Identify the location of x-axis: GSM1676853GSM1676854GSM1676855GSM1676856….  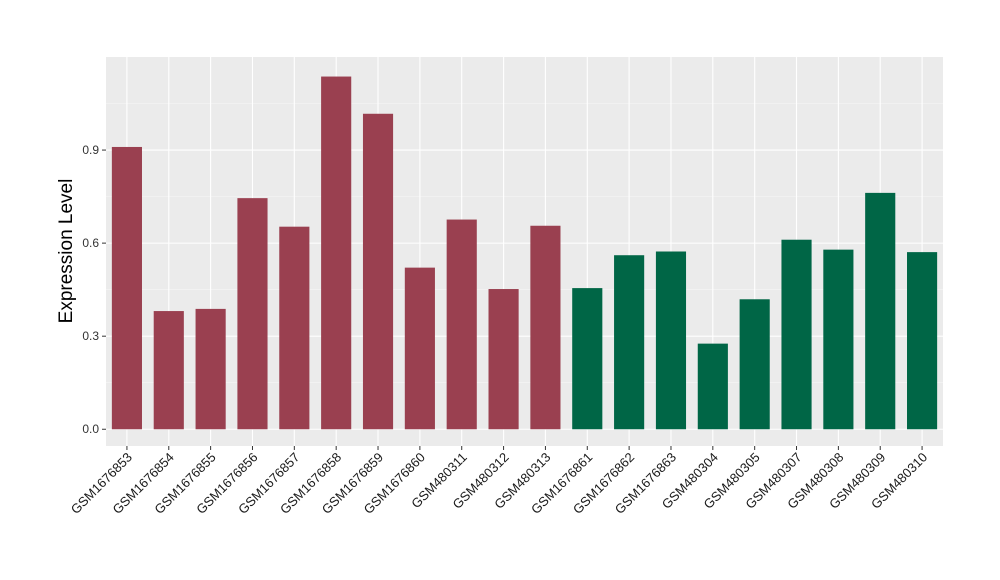
(499, 481).